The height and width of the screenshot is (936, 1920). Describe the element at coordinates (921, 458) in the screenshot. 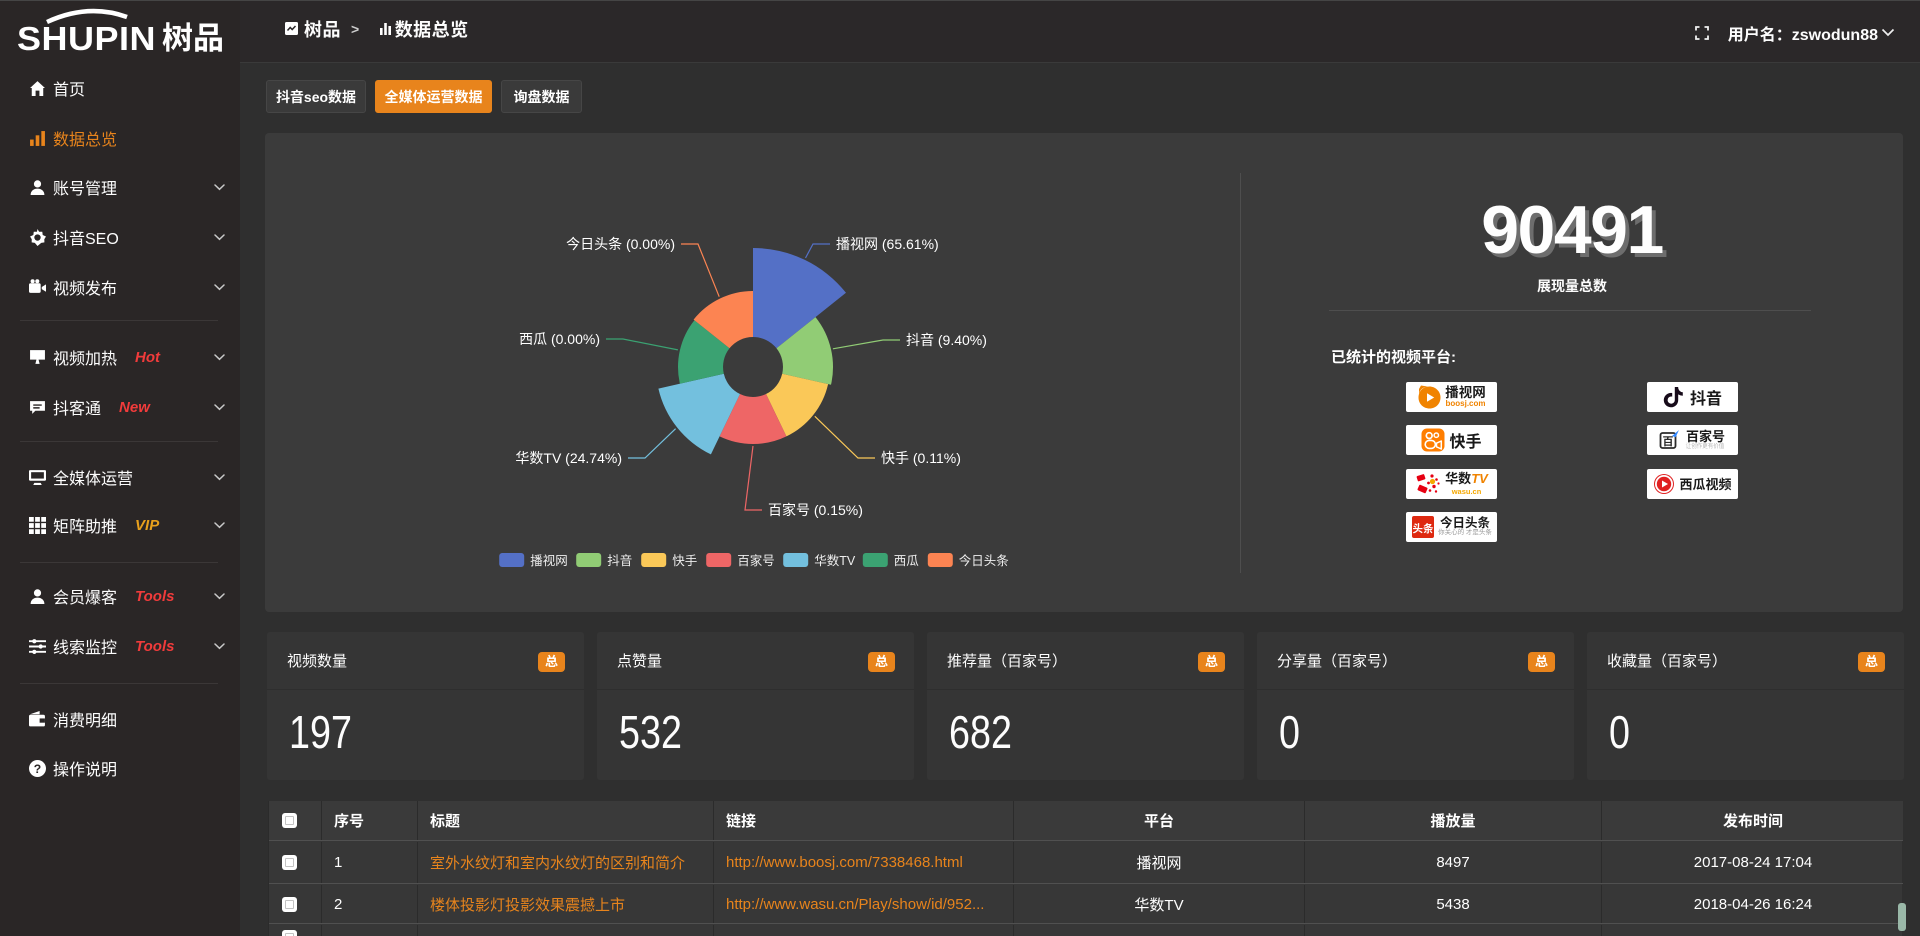

I see `svg-text: 快手 (0.11%)` at that location.